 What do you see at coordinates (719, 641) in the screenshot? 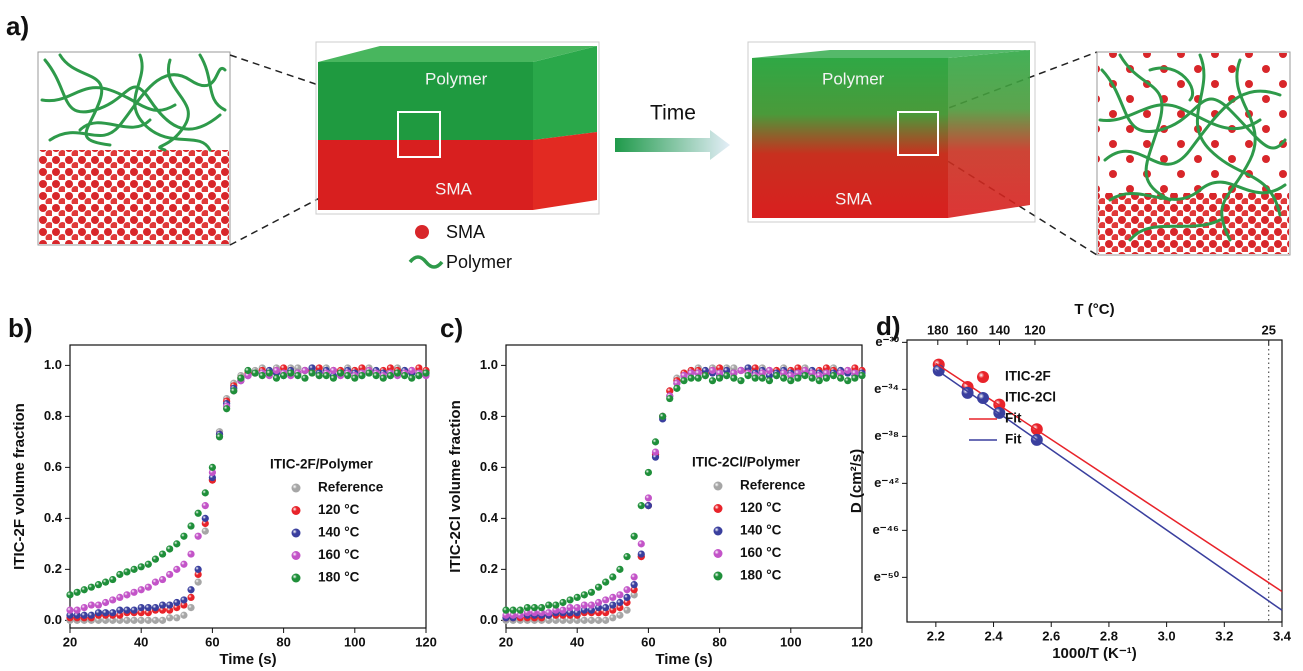
I see `x-tick-label: 80` at bounding box center [719, 641].